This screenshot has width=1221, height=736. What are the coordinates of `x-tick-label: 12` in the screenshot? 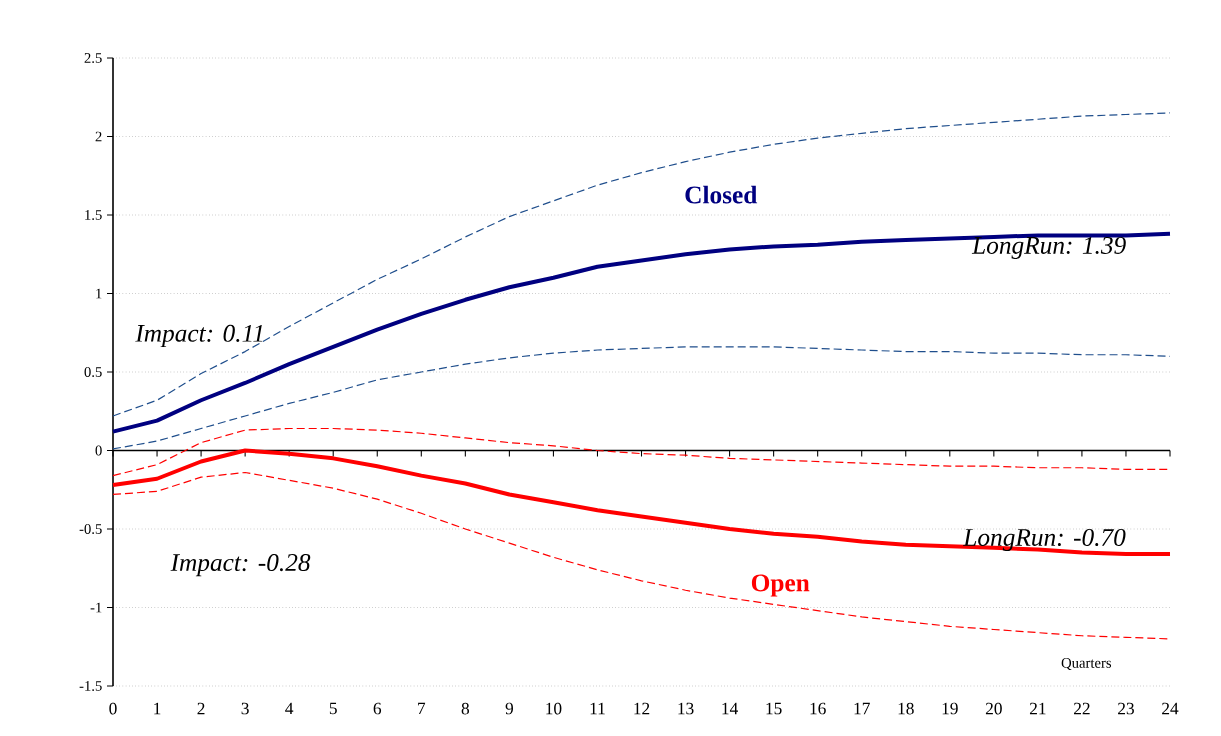 It's located at (642, 708).